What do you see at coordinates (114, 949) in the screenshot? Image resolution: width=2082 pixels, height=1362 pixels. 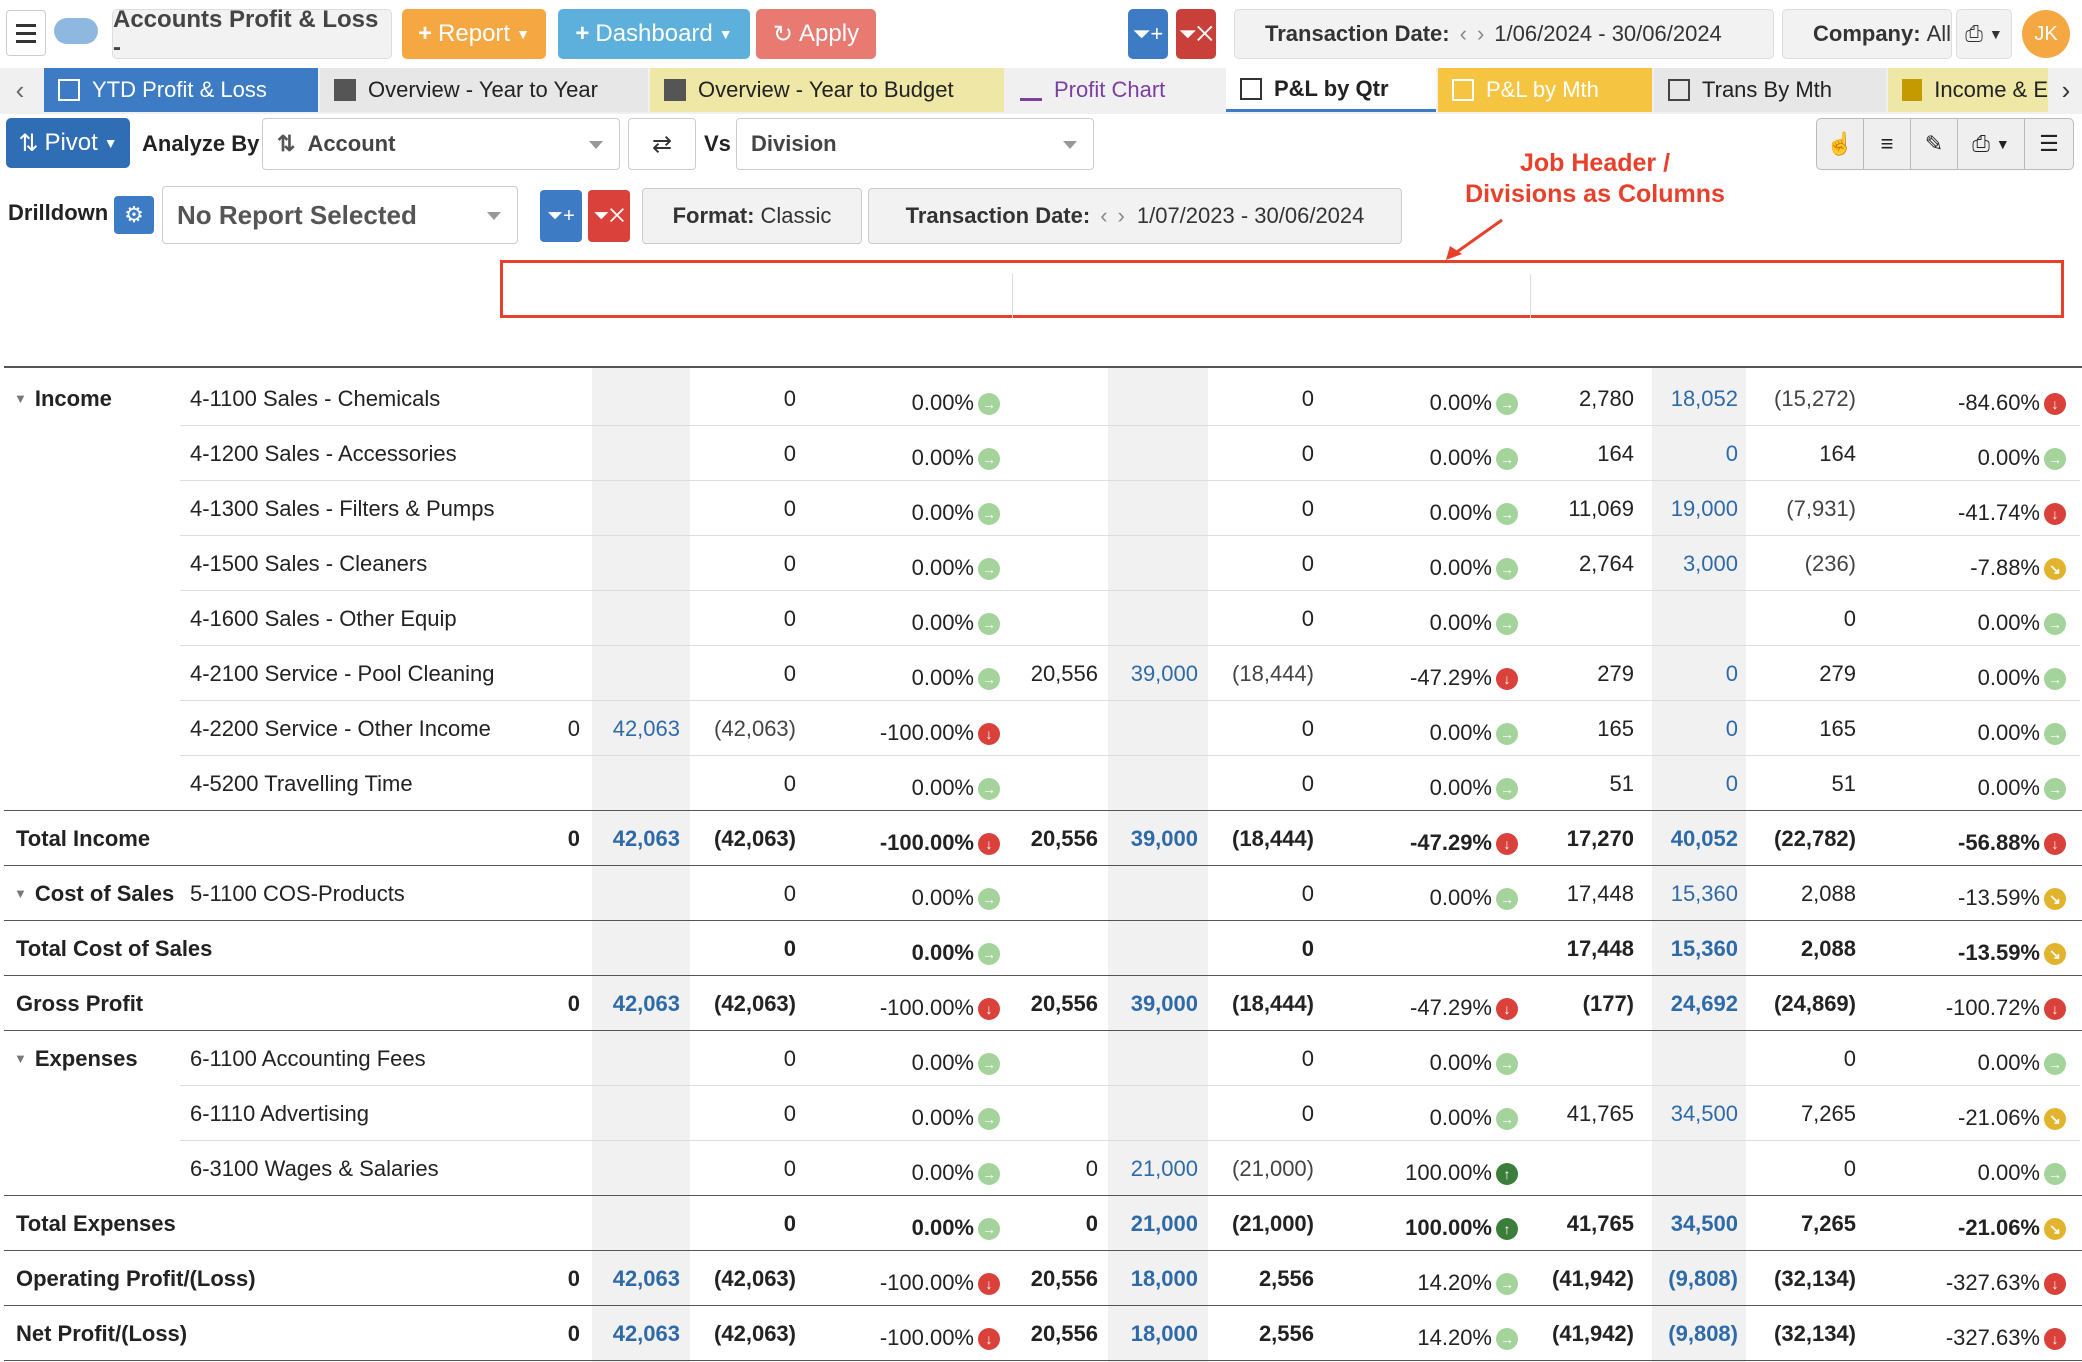 I see `row-group-label: Total Cost of Sales` at bounding box center [114, 949].